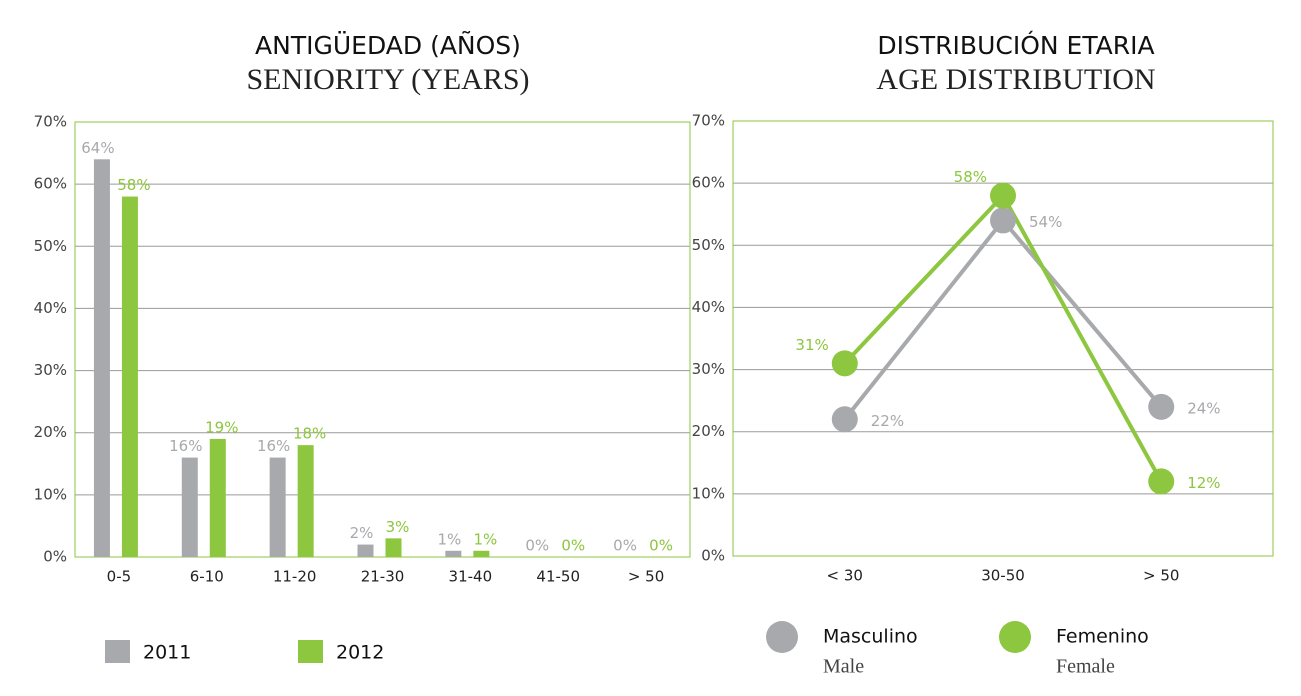 The height and width of the screenshot is (696, 1301). What do you see at coordinates (1203, 408) in the screenshot?
I see `data-label: 24%` at bounding box center [1203, 408].